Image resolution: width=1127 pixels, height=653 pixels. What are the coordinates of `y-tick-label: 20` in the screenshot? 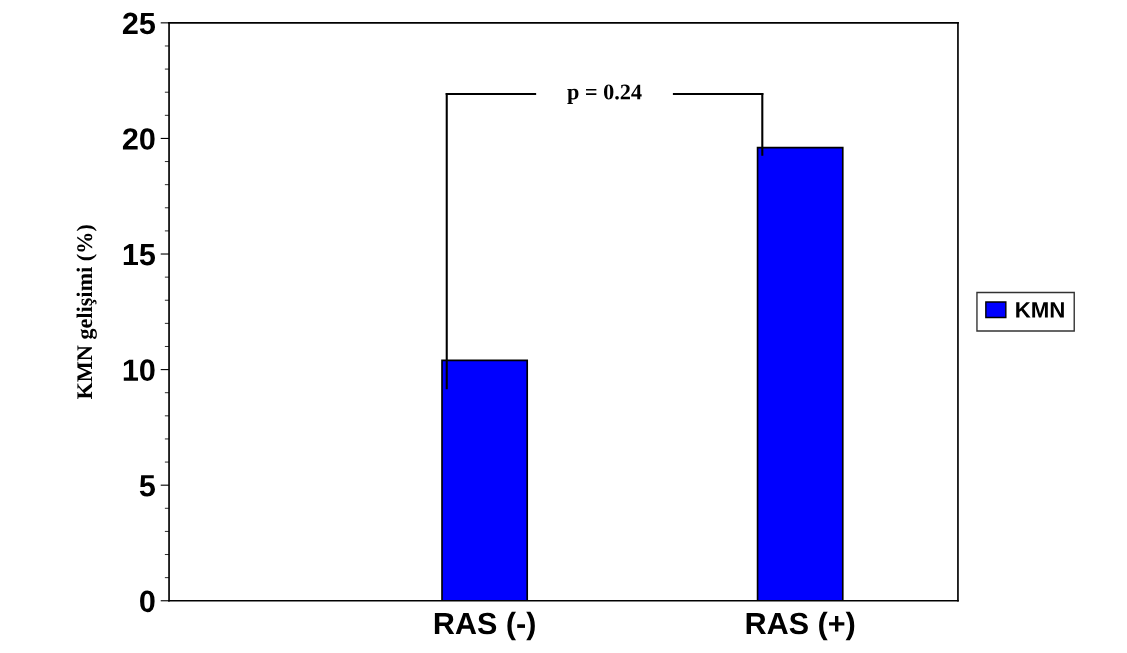 It's located at (138, 139).